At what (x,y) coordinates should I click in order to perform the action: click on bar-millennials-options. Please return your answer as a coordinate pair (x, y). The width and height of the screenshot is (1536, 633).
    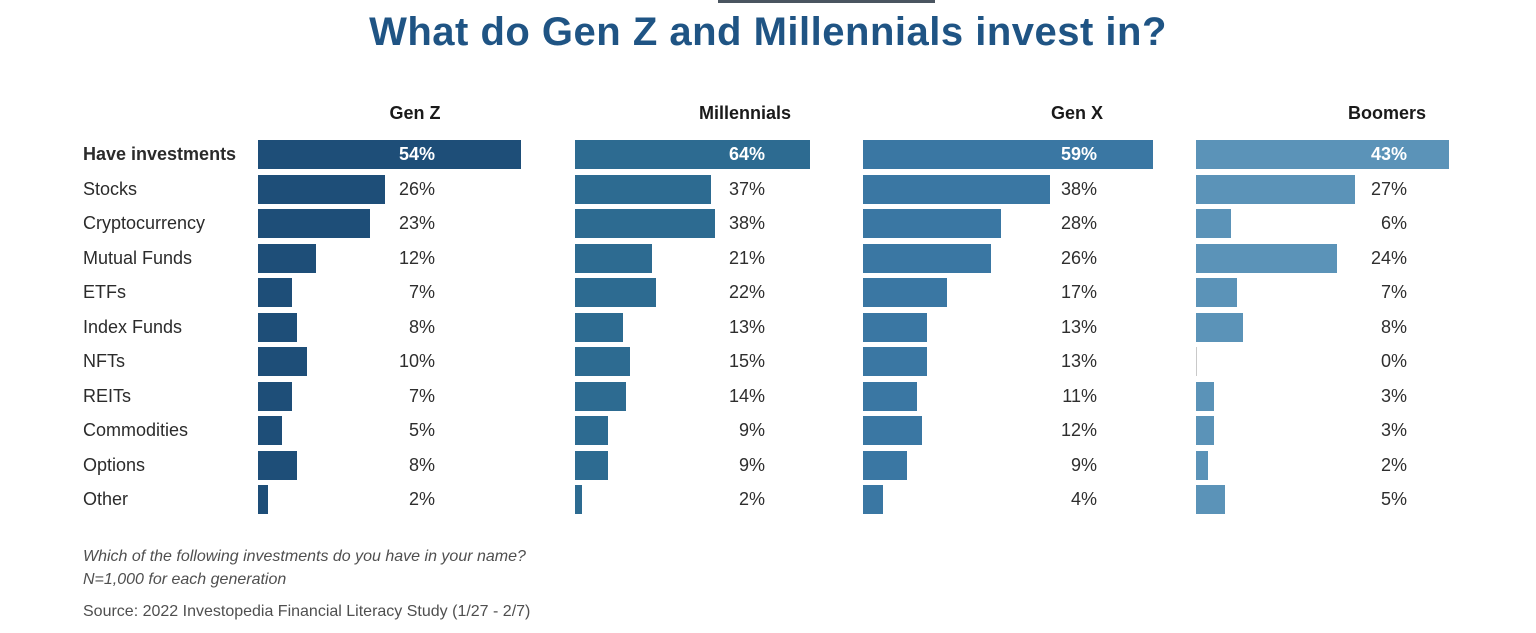
    Looking at the image, I should click on (592, 465).